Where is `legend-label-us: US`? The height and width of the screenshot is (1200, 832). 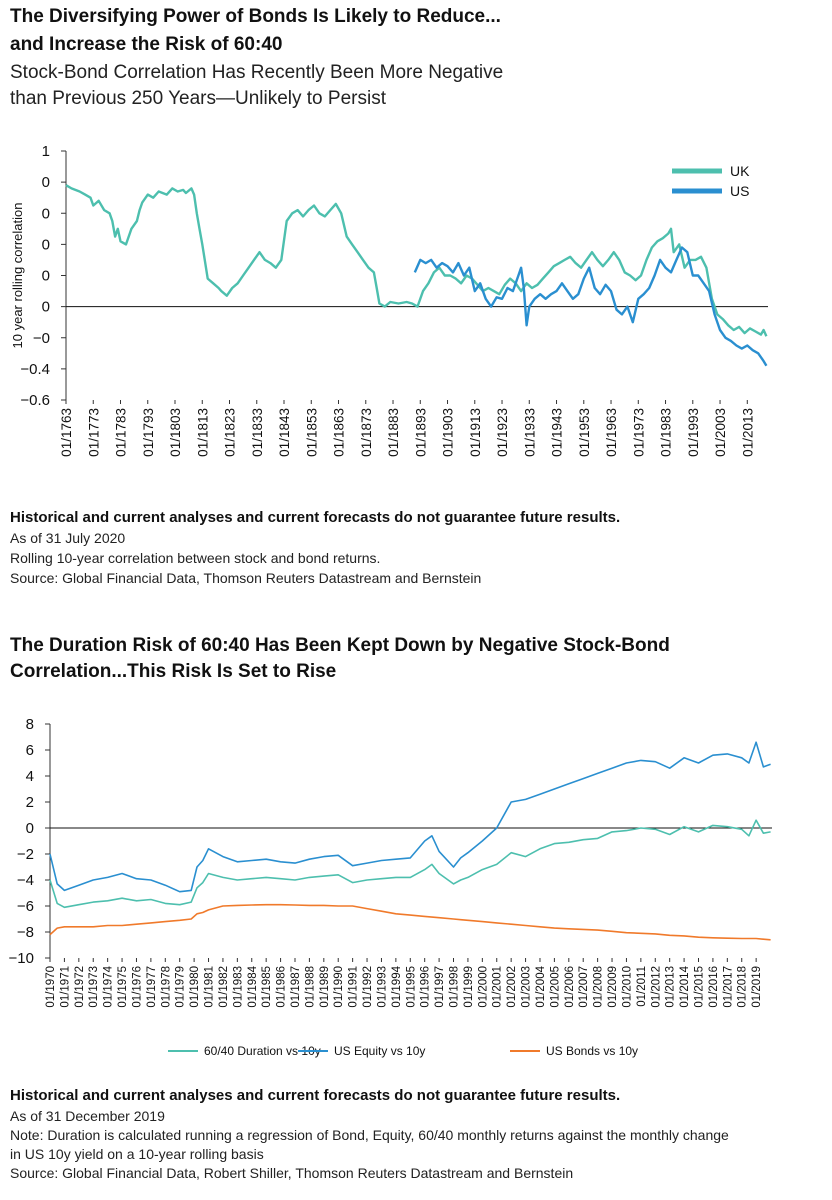 legend-label-us: US is located at coordinates (739, 191).